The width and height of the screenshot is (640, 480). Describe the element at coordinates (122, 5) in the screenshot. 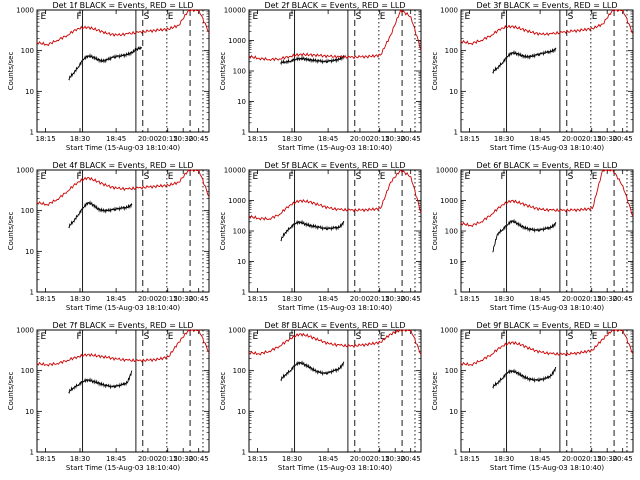

I see `panel-title: Det 1f BLACK = Events, RED = LLD` at that location.